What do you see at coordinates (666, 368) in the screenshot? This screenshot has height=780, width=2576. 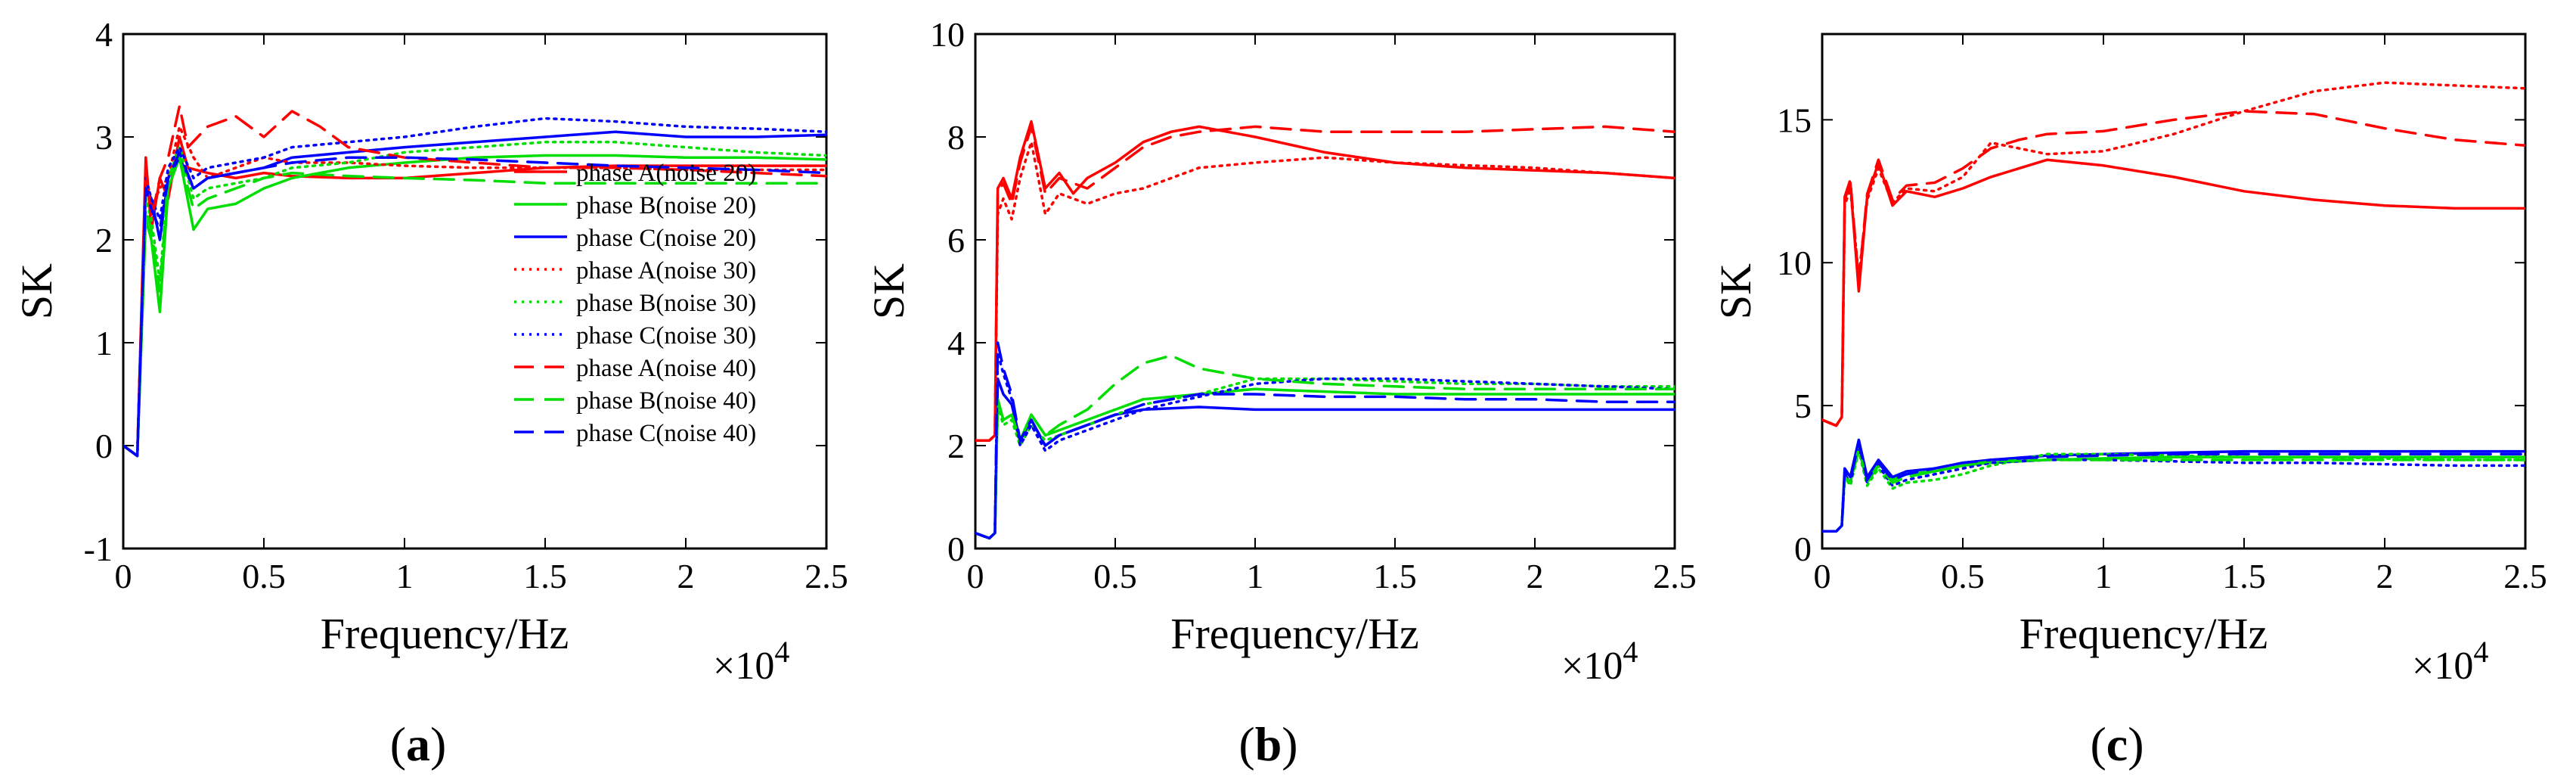 I see `legend-entry-label: phase A(noise 40)` at bounding box center [666, 368].